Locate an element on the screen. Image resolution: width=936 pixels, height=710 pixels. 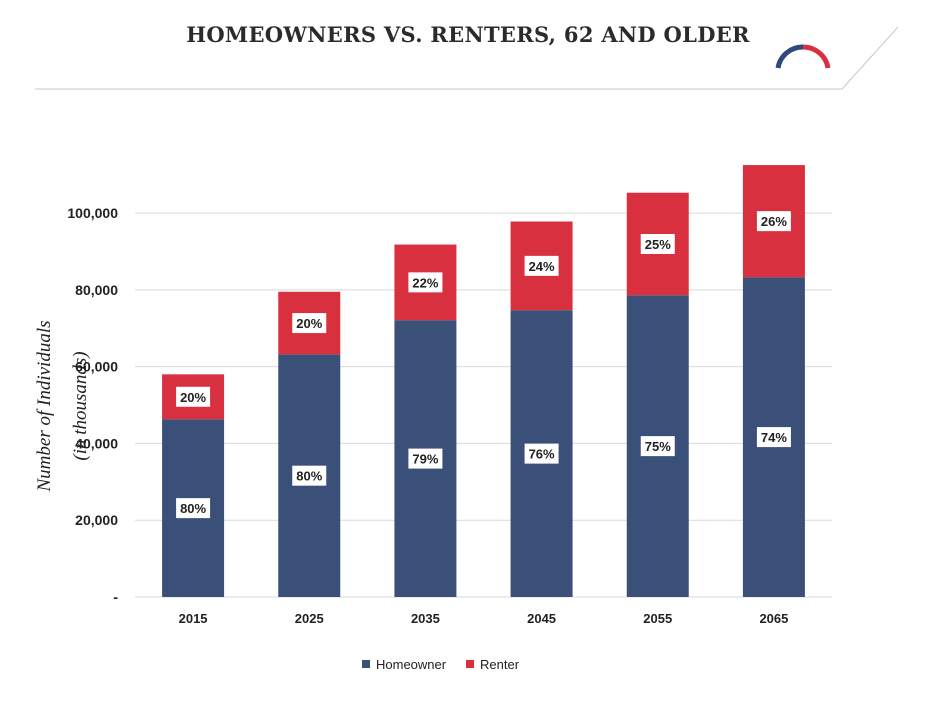
chart-title: HOMEOWNERS VS. RENTERS, 62 AND OLDER is located at coordinates (468, 34).